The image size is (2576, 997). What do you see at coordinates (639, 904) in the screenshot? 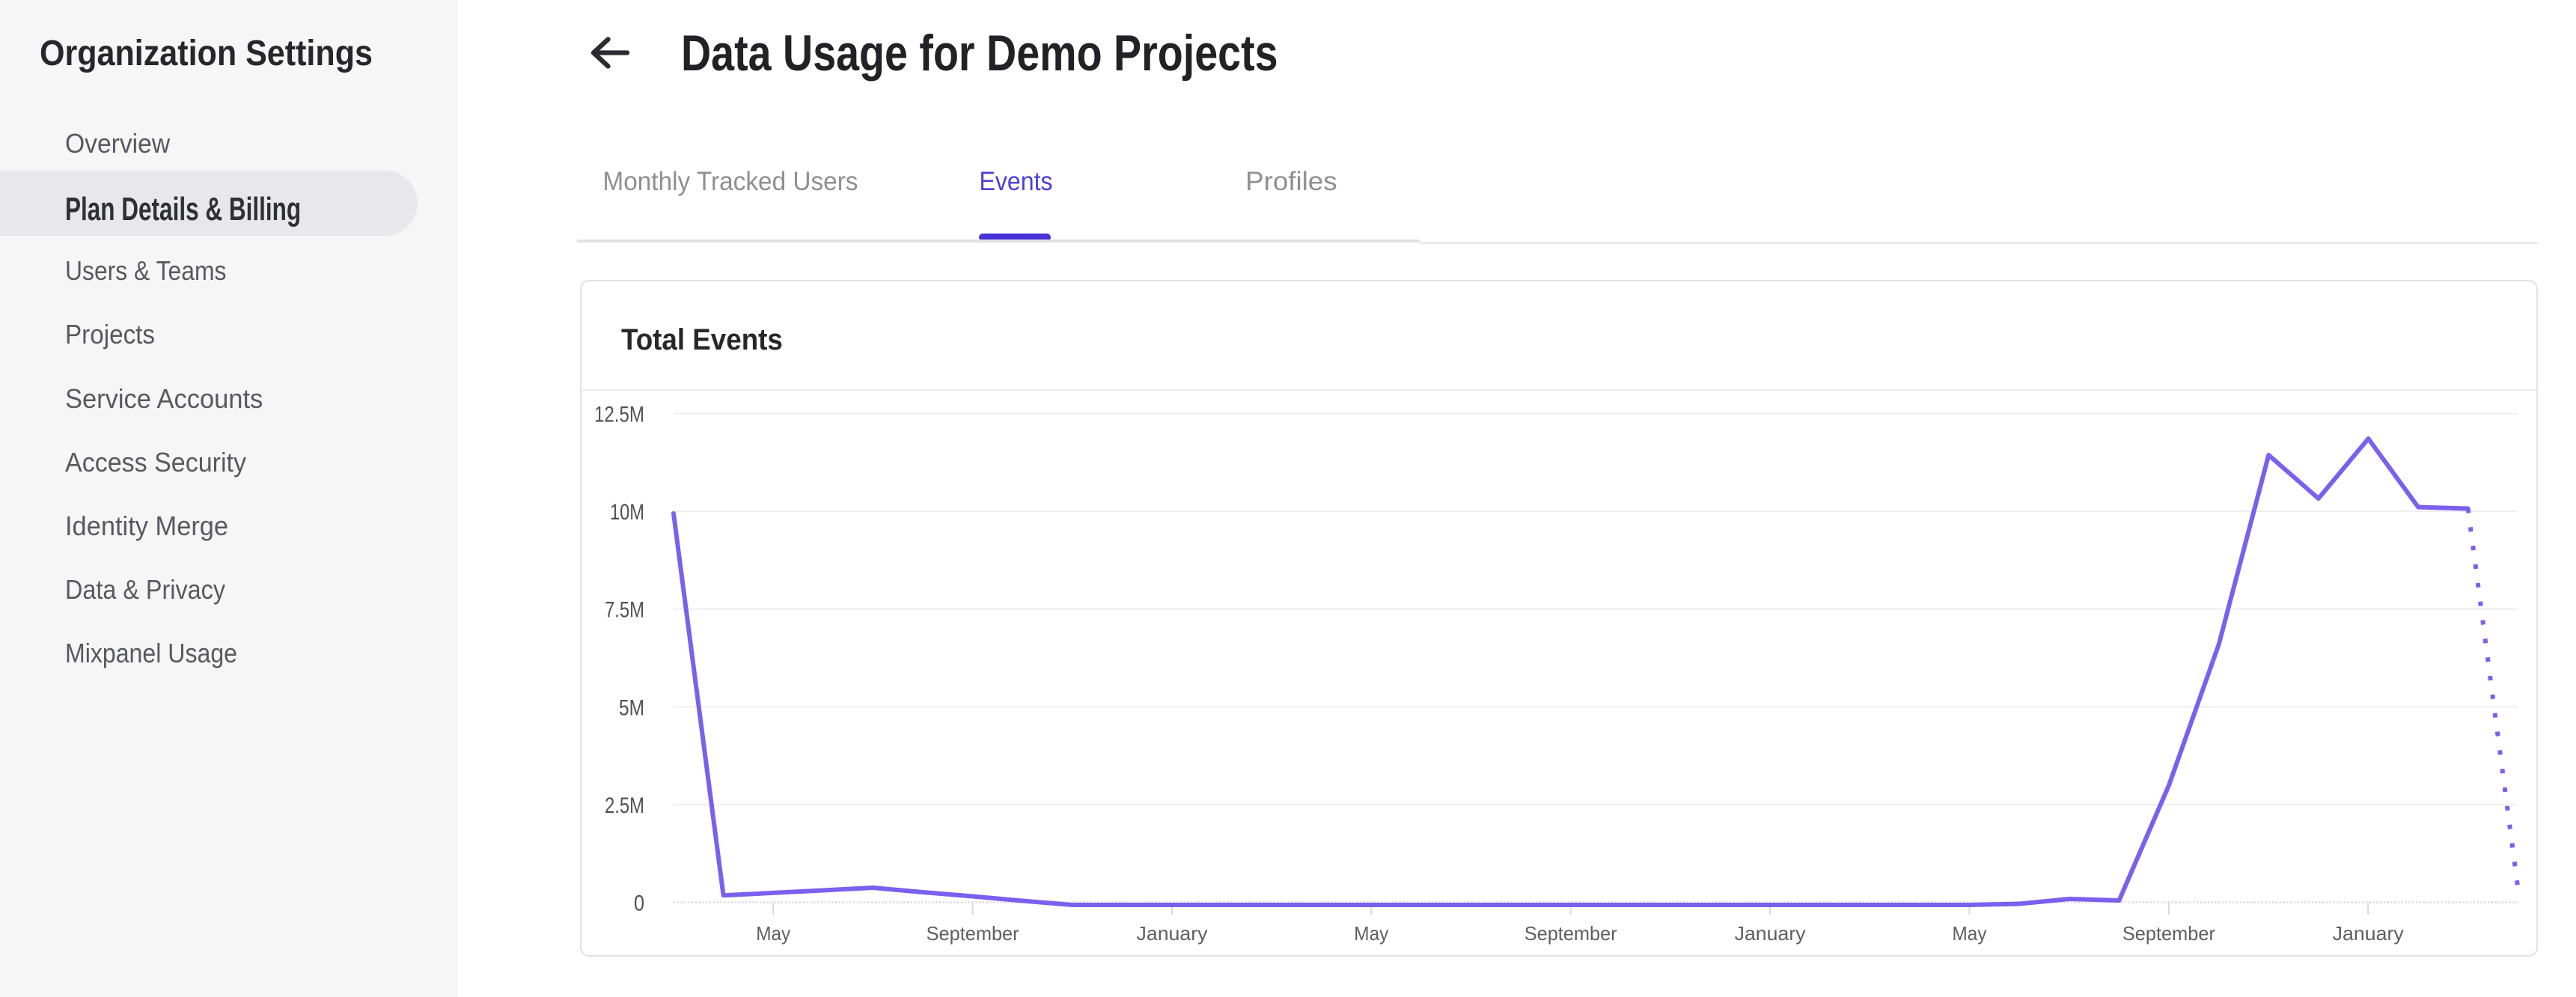
I see `svg-text: 0` at bounding box center [639, 904].